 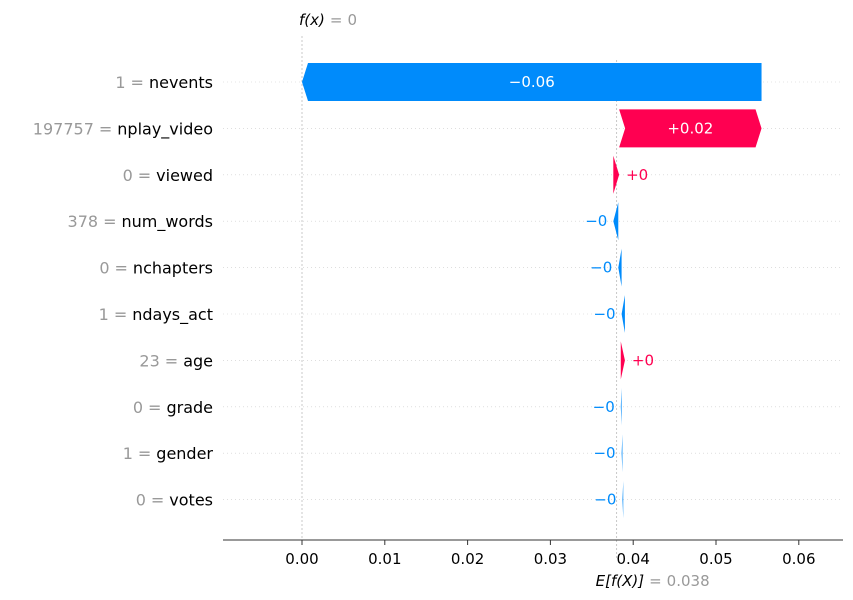 I want to click on feature-label-num_words: 378 = num_words, so click(x=140, y=222).